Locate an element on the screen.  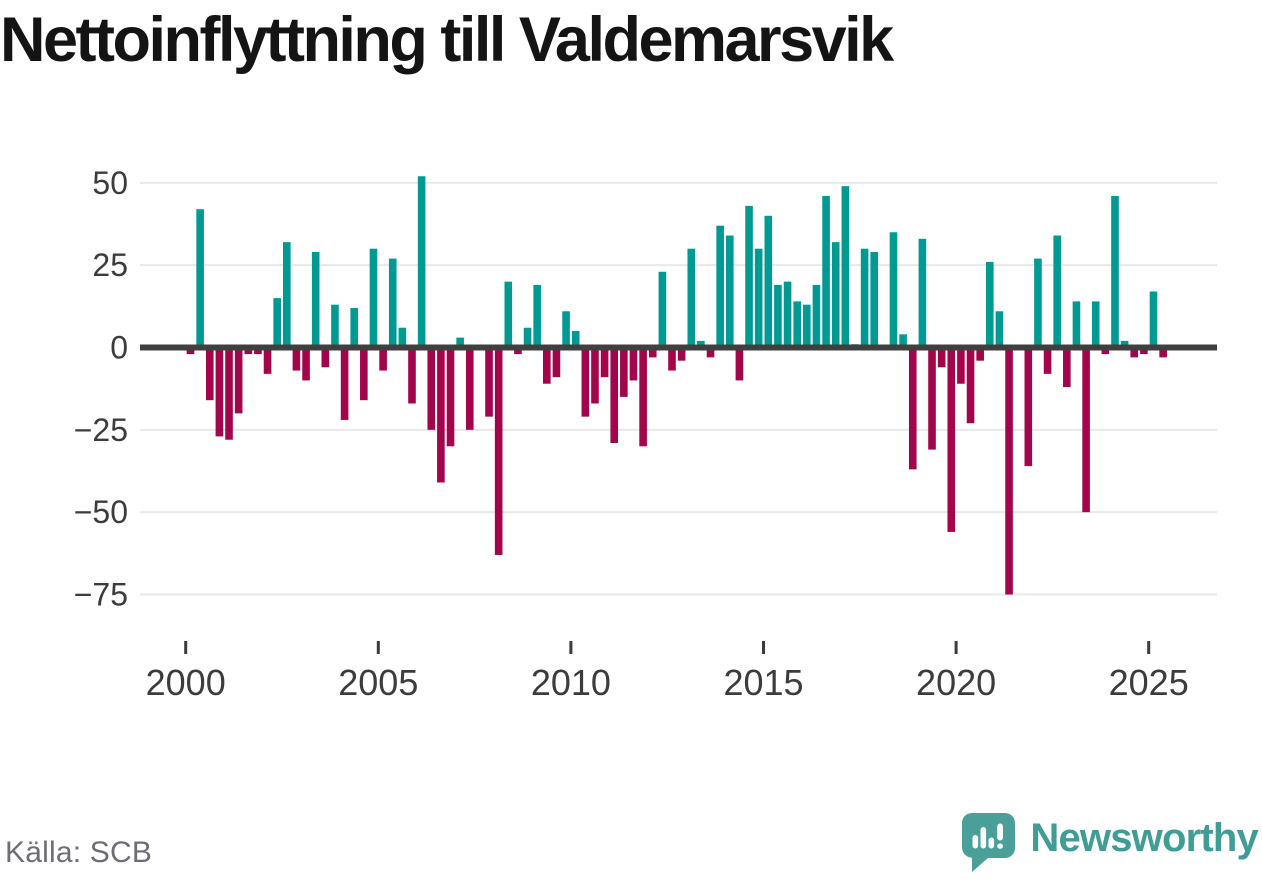
bar-2013-q3 is located at coordinates (710, 352).